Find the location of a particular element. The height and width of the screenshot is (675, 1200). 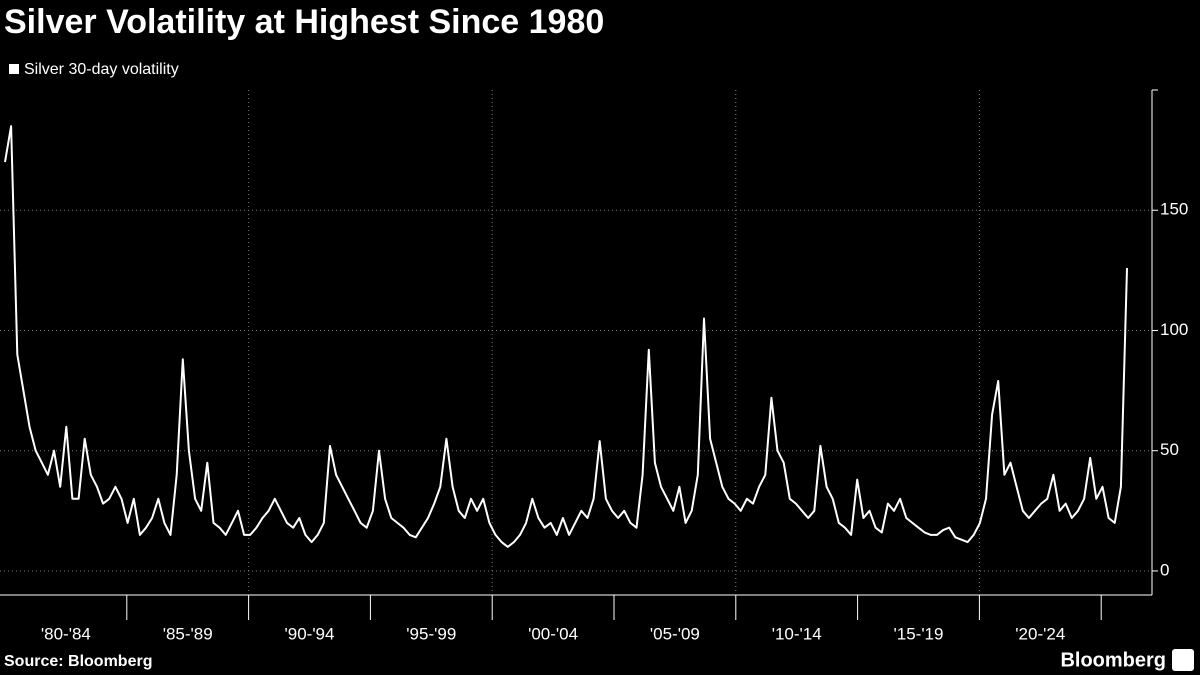

y-tick-label: 100 is located at coordinates (1174, 329).